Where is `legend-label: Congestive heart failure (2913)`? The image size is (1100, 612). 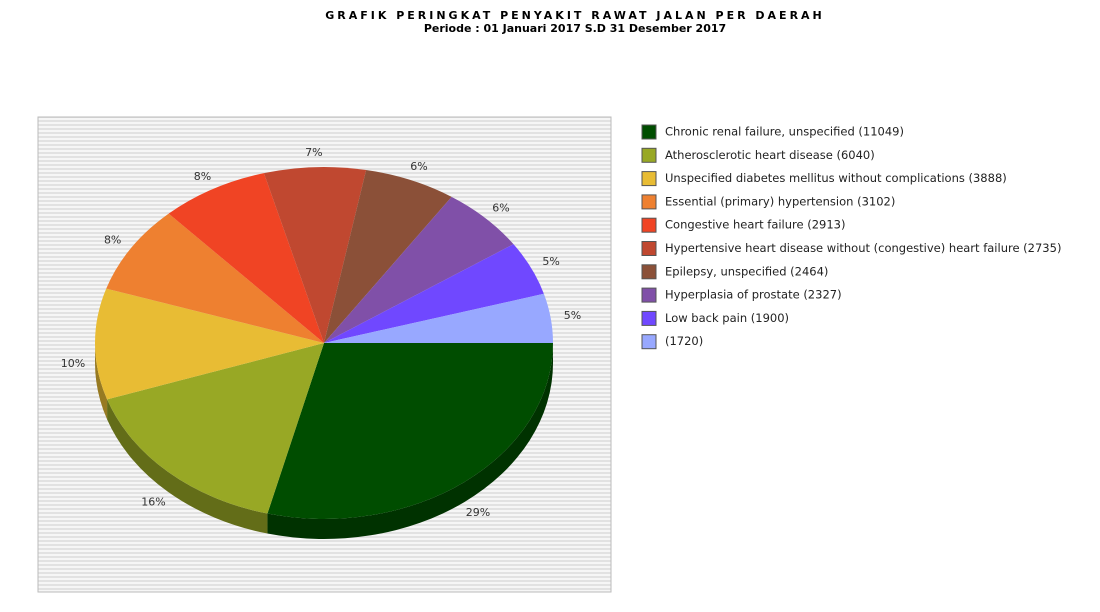 legend-label: Congestive heart failure (2913) is located at coordinates (755, 225).